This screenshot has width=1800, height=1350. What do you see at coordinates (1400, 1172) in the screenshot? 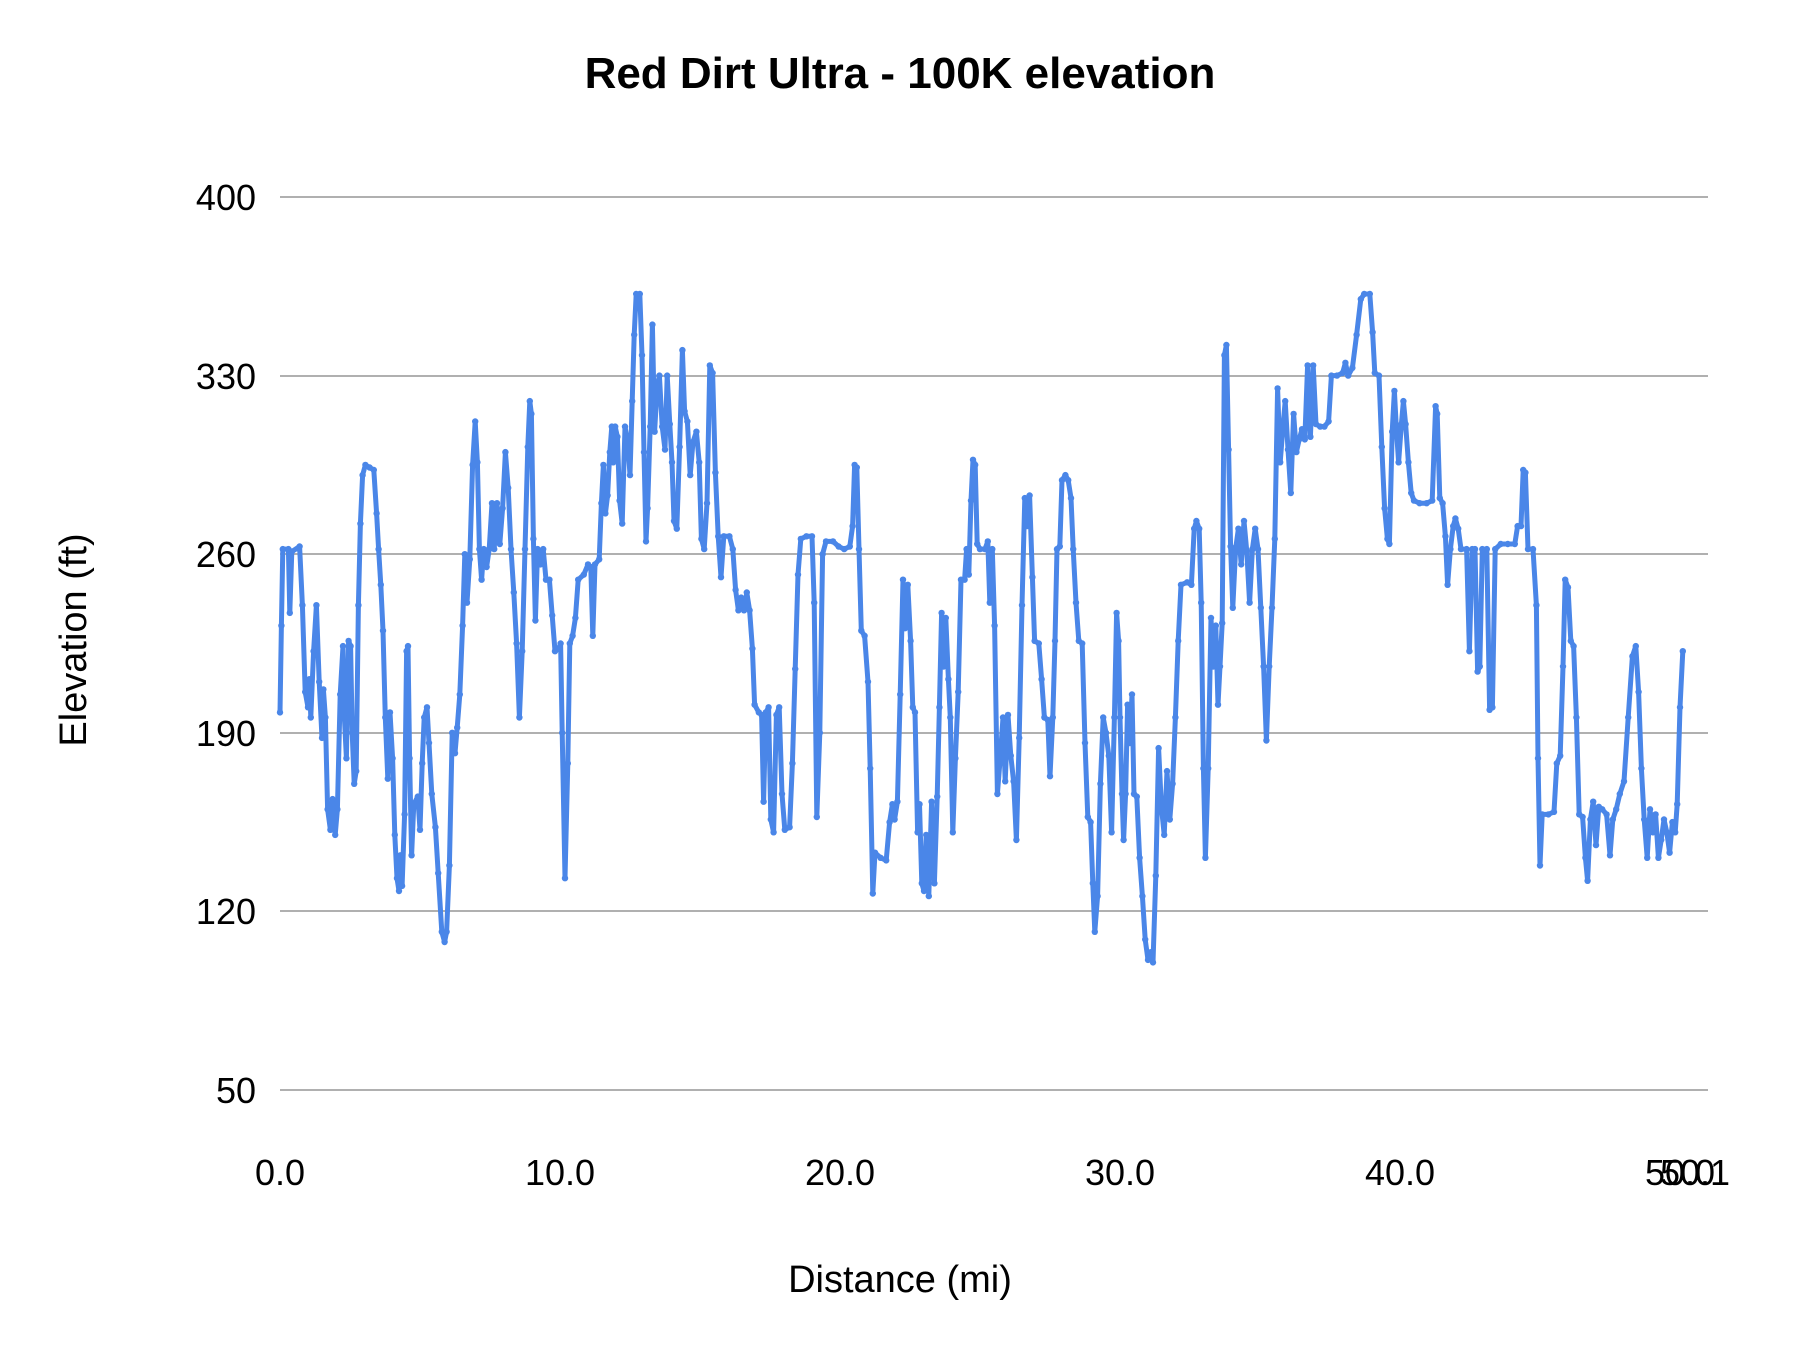
I see `x-tick-label: 40.0` at bounding box center [1400, 1172].